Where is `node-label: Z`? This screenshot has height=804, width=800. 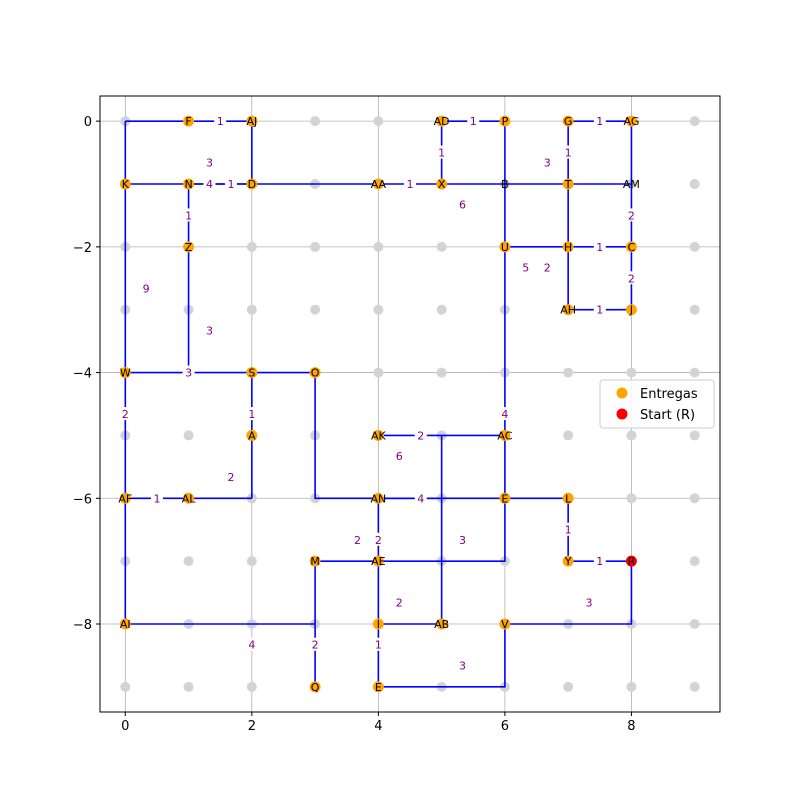 node-label: Z is located at coordinates (189, 247).